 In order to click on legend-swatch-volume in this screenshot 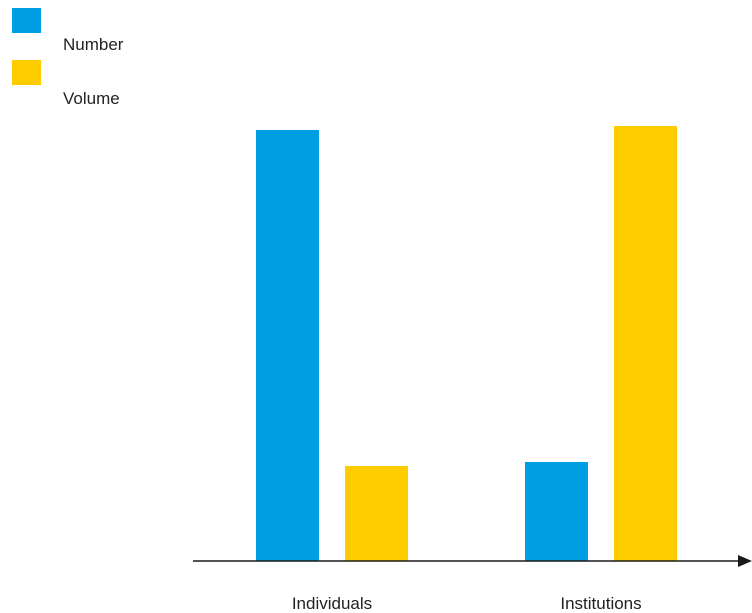, I will do `click(26, 72)`.